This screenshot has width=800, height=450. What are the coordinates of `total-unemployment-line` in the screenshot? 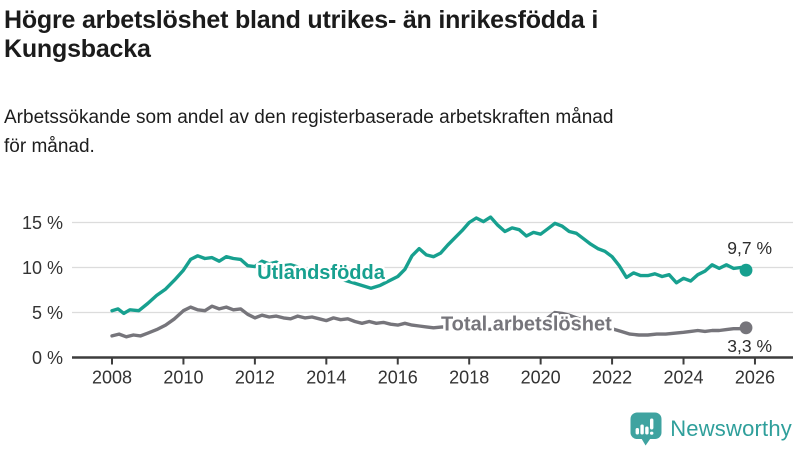 It's located at (429, 321).